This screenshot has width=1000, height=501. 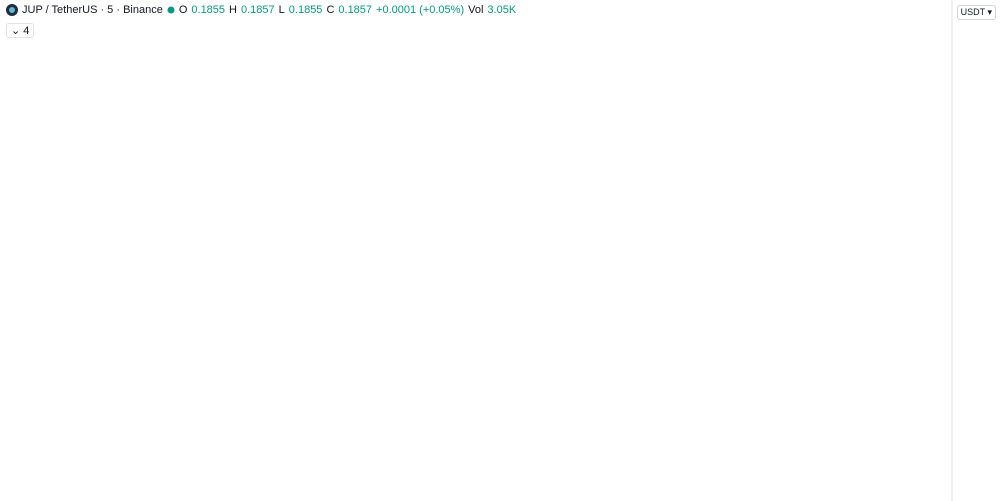 What do you see at coordinates (476, 10) in the screenshot?
I see `volume-label: Vol` at bounding box center [476, 10].